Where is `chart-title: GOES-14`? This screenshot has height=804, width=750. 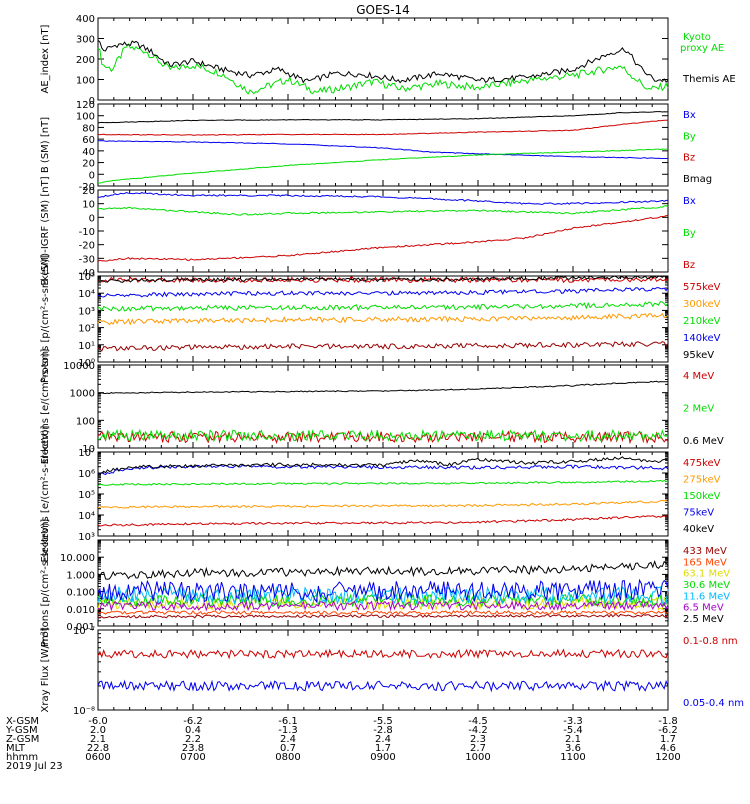 chart-title: GOES-14 is located at coordinates (383, 10).